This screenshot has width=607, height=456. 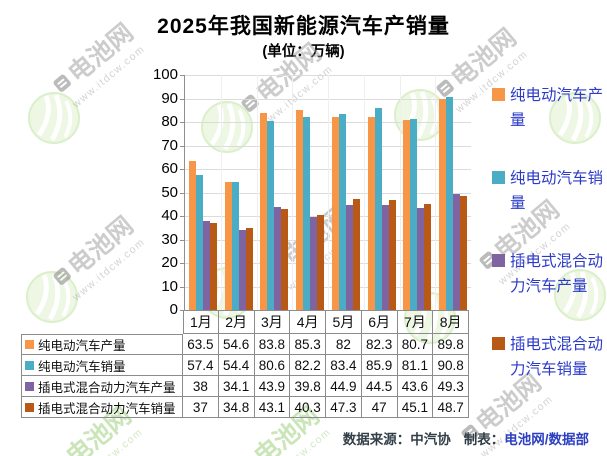 I want to click on table-cell: 37, so click(x=201, y=407).